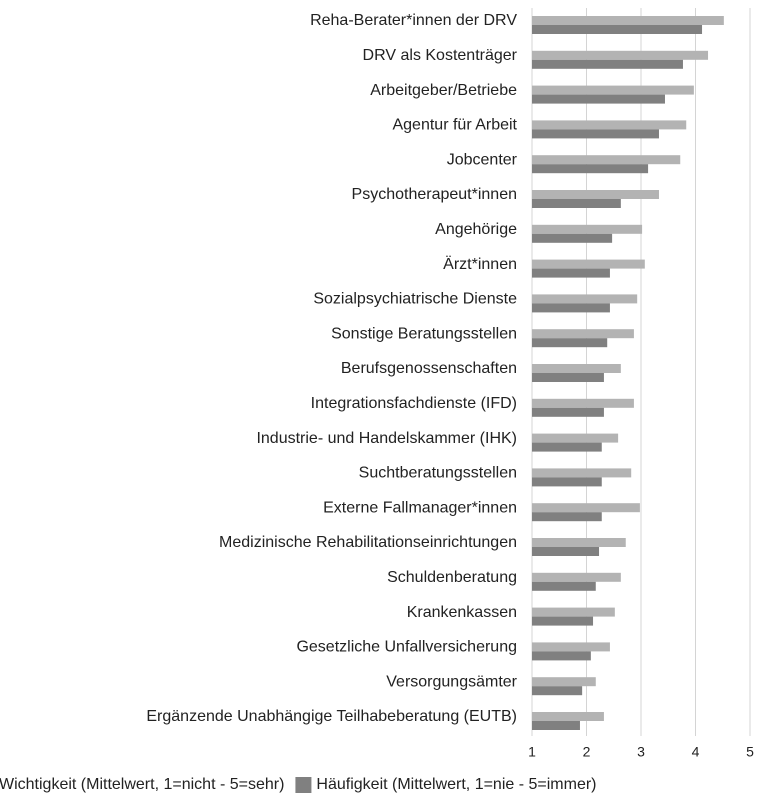 This screenshot has height=799, width=759. Describe the element at coordinates (641, 752) in the screenshot. I see `x-tick-label: 3` at that location.